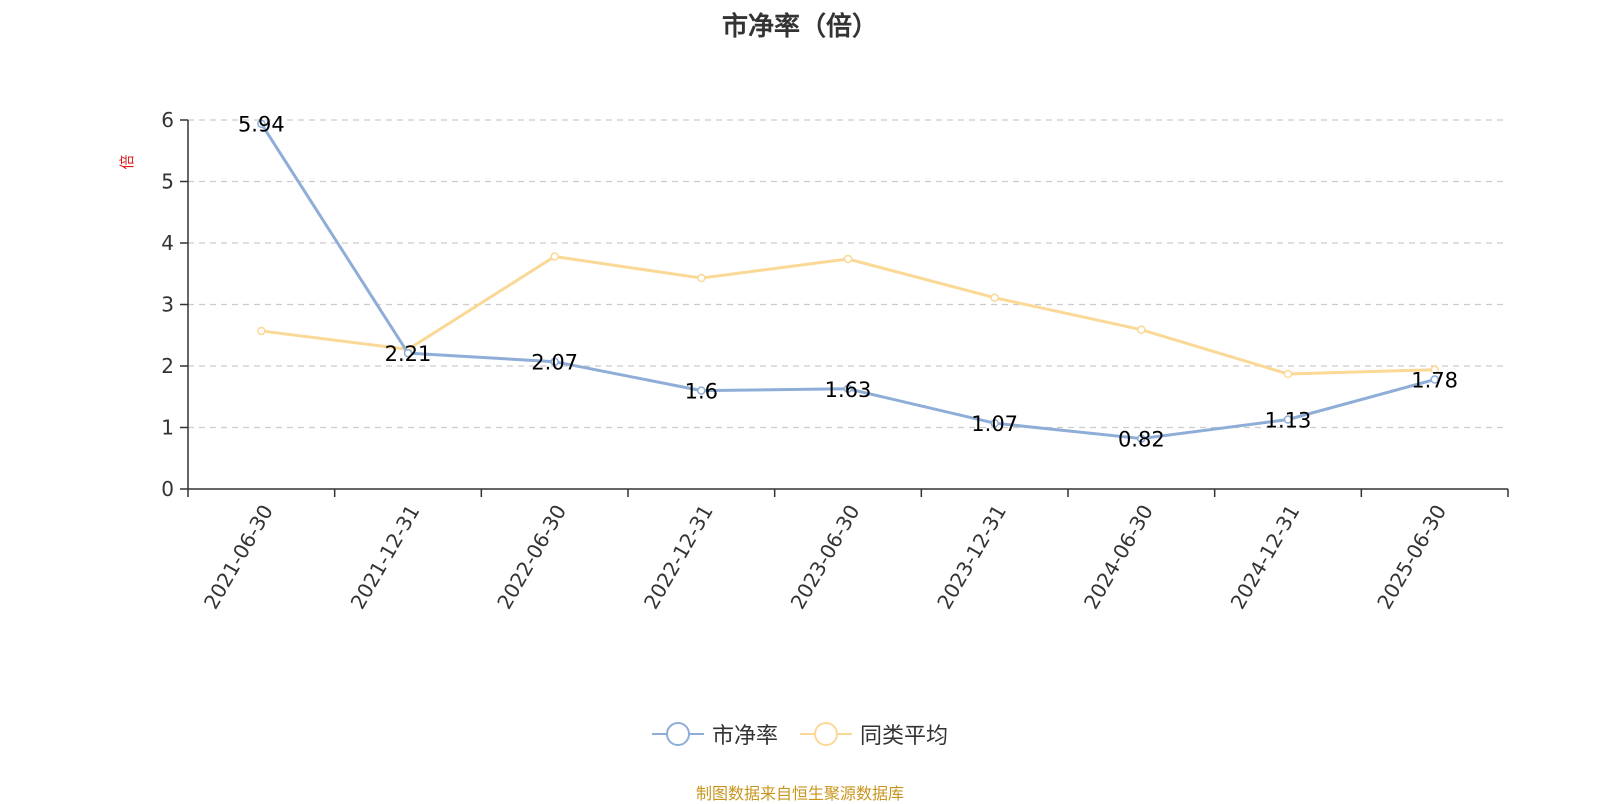 The width and height of the screenshot is (1600, 804). What do you see at coordinates (971, 557) in the screenshot?
I see `x-tick-label: 2023-12-31` at bounding box center [971, 557].